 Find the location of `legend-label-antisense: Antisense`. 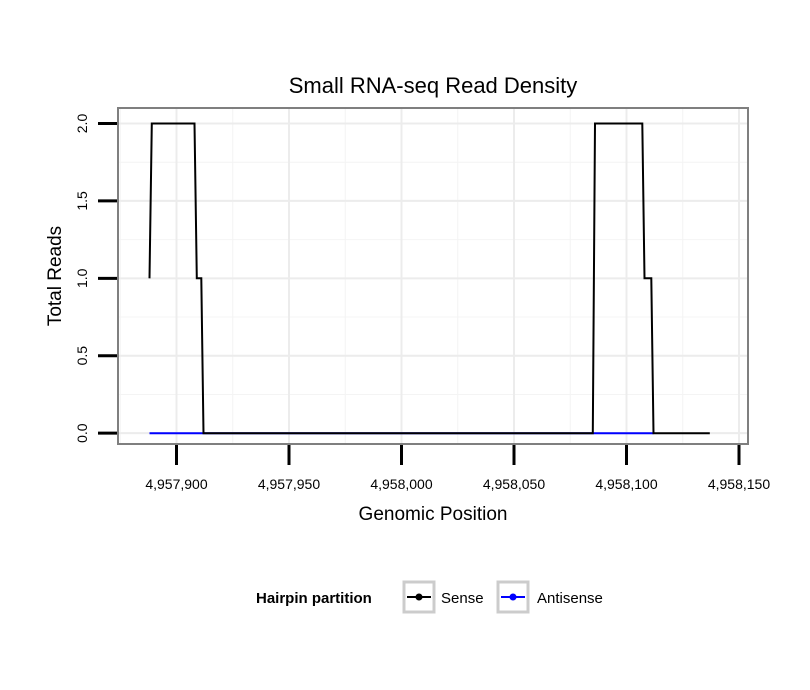

legend-label-antisense: Antisense is located at coordinates (570, 598).